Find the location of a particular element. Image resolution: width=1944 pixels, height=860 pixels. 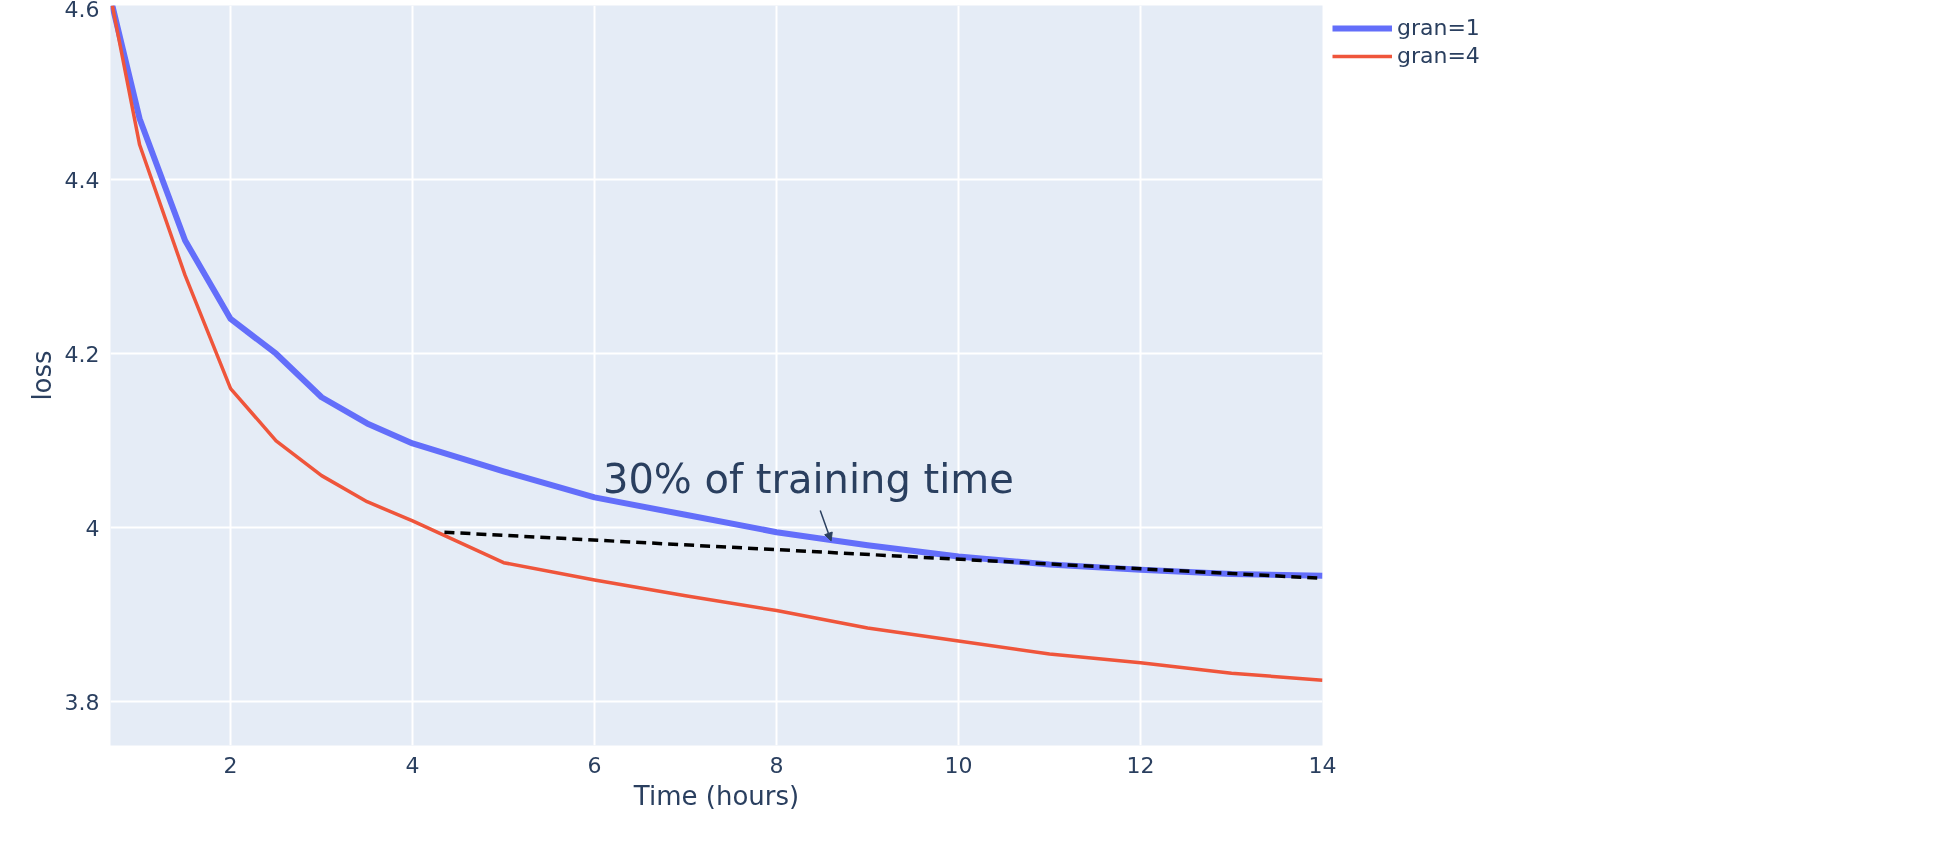

x-tick-label: 8 is located at coordinates (776, 765).